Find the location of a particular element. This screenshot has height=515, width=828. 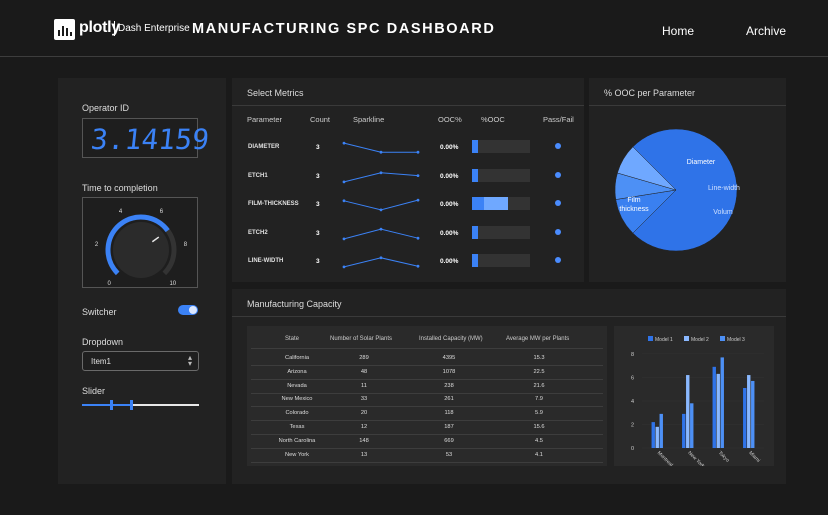

x-tick-label: Tokyo is located at coordinates (724, 457).